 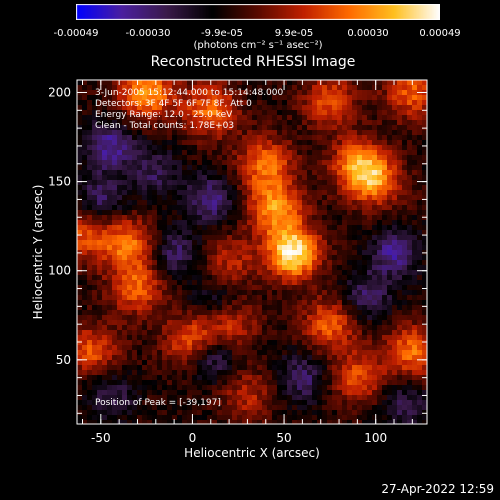 What do you see at coordinates (158, 403) in the screenshot?
I see `annotation-peak: Position of Peak = [-39,197]` at bounding box center [158, 403].